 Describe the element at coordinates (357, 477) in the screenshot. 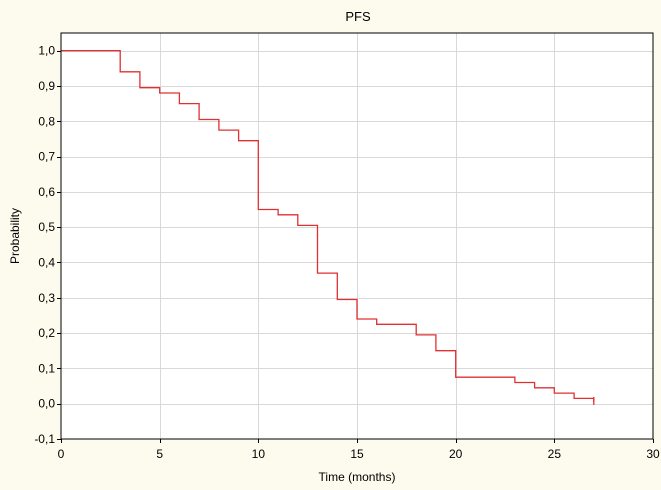

I see `x-axis-title: Time (months)` at that location.